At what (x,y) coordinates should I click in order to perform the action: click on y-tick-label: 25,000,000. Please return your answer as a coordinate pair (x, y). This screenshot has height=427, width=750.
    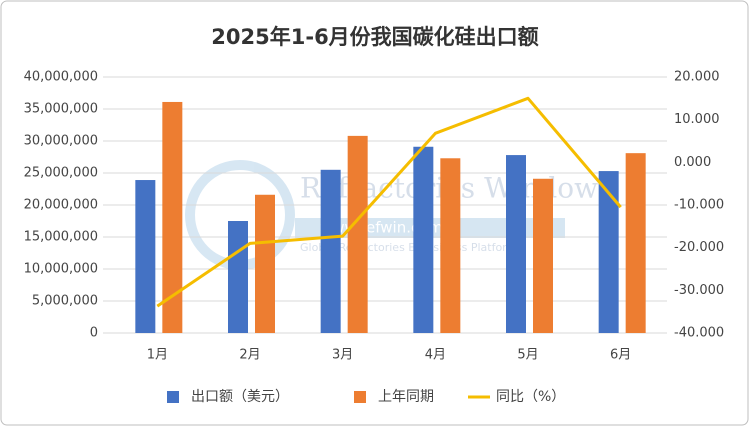
    Looking at the image, I should click on (61, 173).